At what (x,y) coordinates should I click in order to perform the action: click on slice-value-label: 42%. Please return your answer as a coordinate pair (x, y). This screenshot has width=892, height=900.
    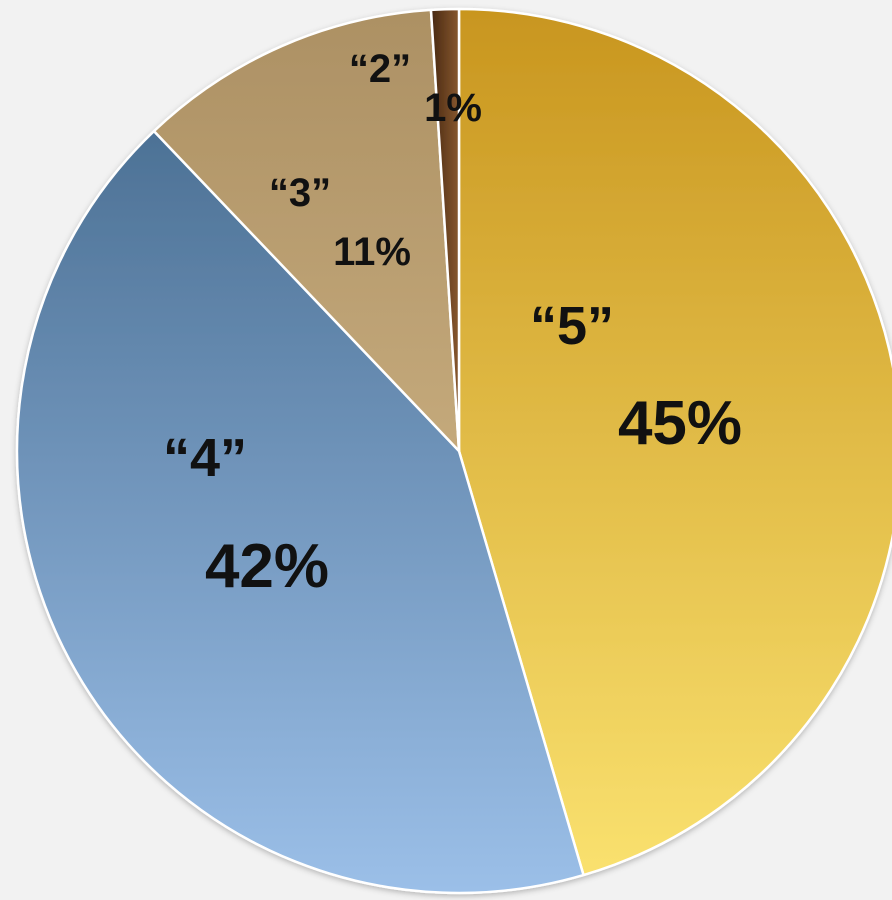
    Looking at the image, I should click on (267, 566).